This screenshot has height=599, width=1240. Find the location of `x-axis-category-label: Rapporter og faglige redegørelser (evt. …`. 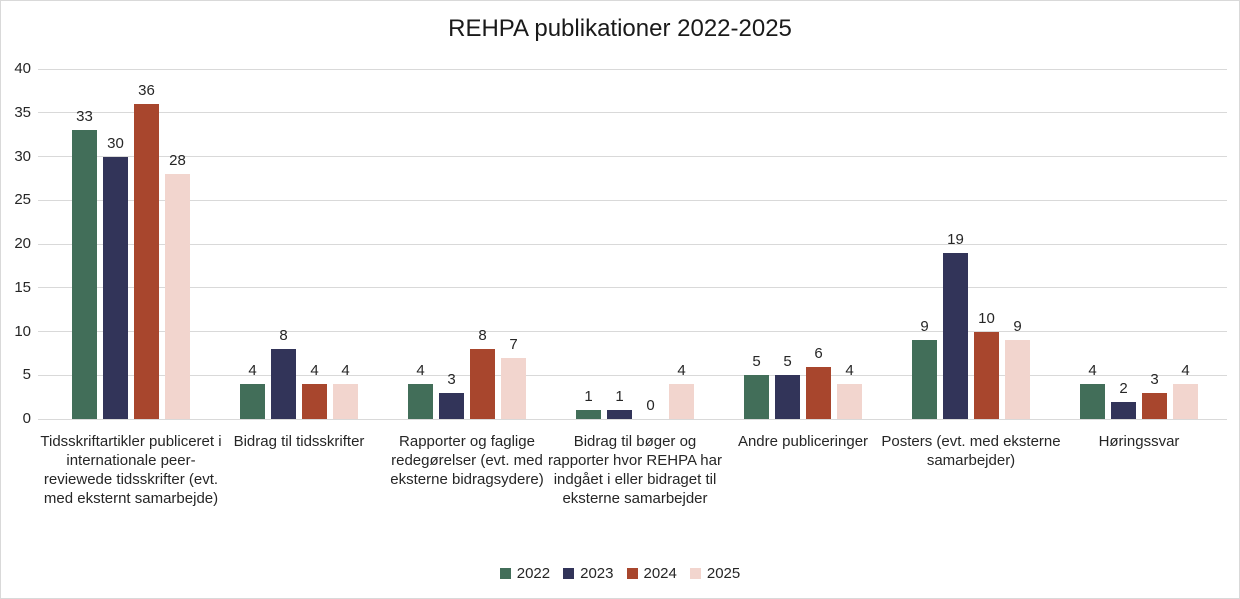

x-axis-category-label: Rapporter og faglige redegørelser (evt. … is located at coordinates (467, 460).